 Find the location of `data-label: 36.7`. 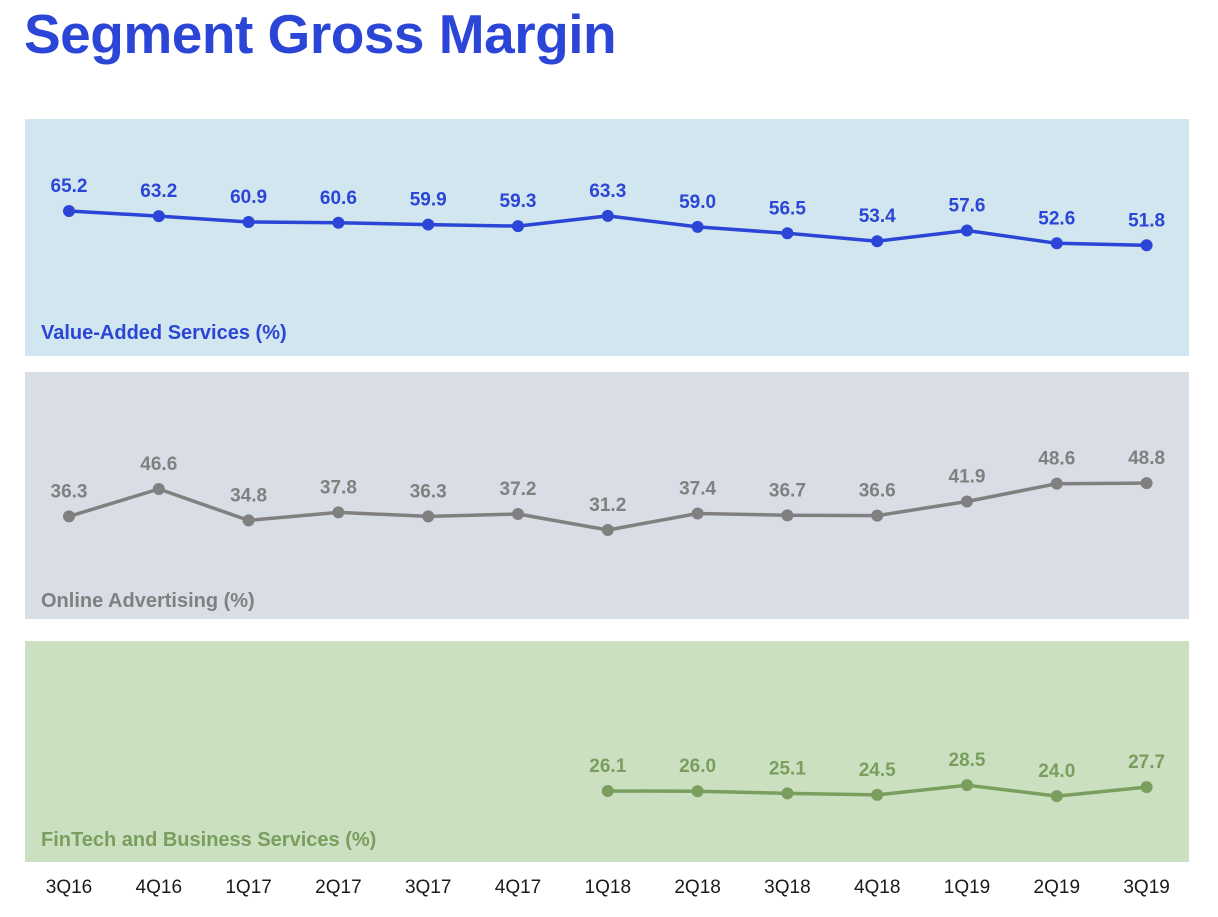

data-label: 36.7 is located at coordinates (787, 490).